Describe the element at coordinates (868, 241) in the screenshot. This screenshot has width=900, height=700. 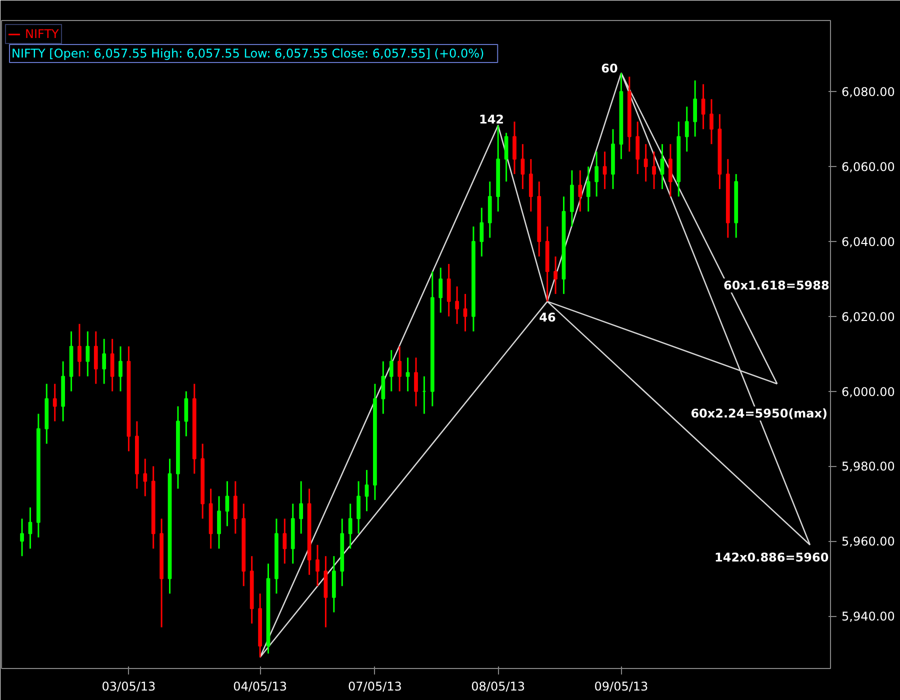
I see `y-tick-label: 6,040.00` at that location.